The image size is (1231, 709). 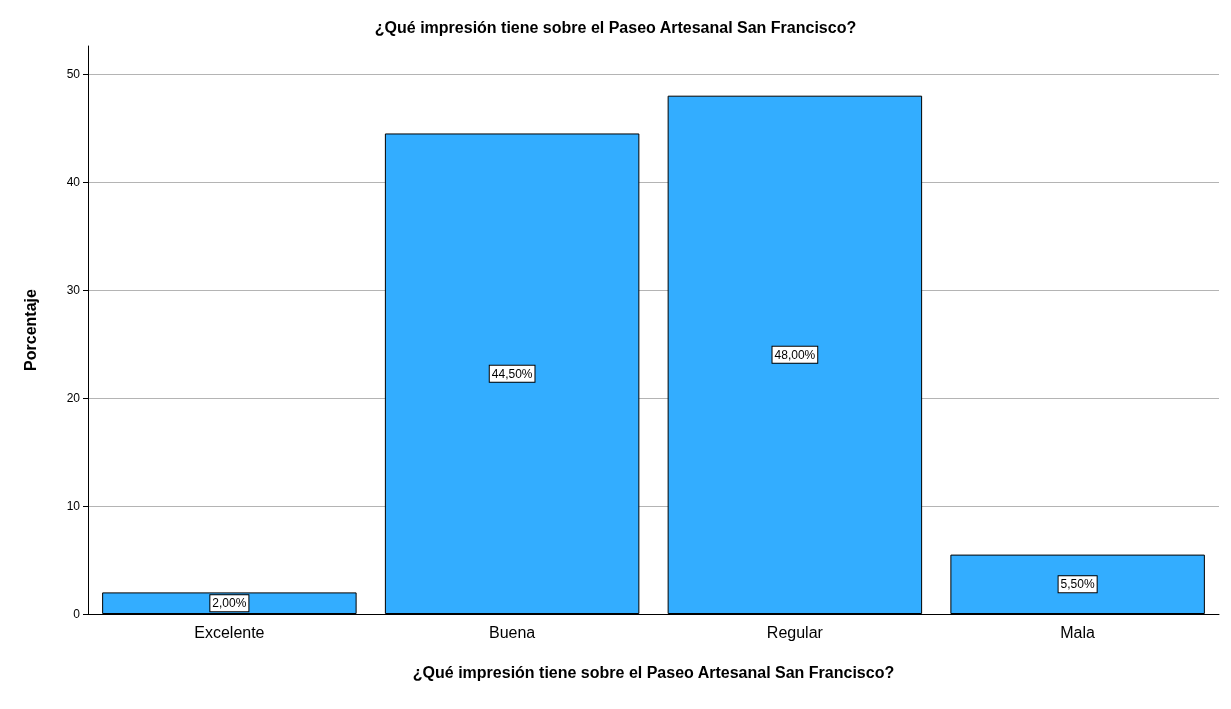 I want to click on x-tick-label: Regular, so click(x=795, y=632).